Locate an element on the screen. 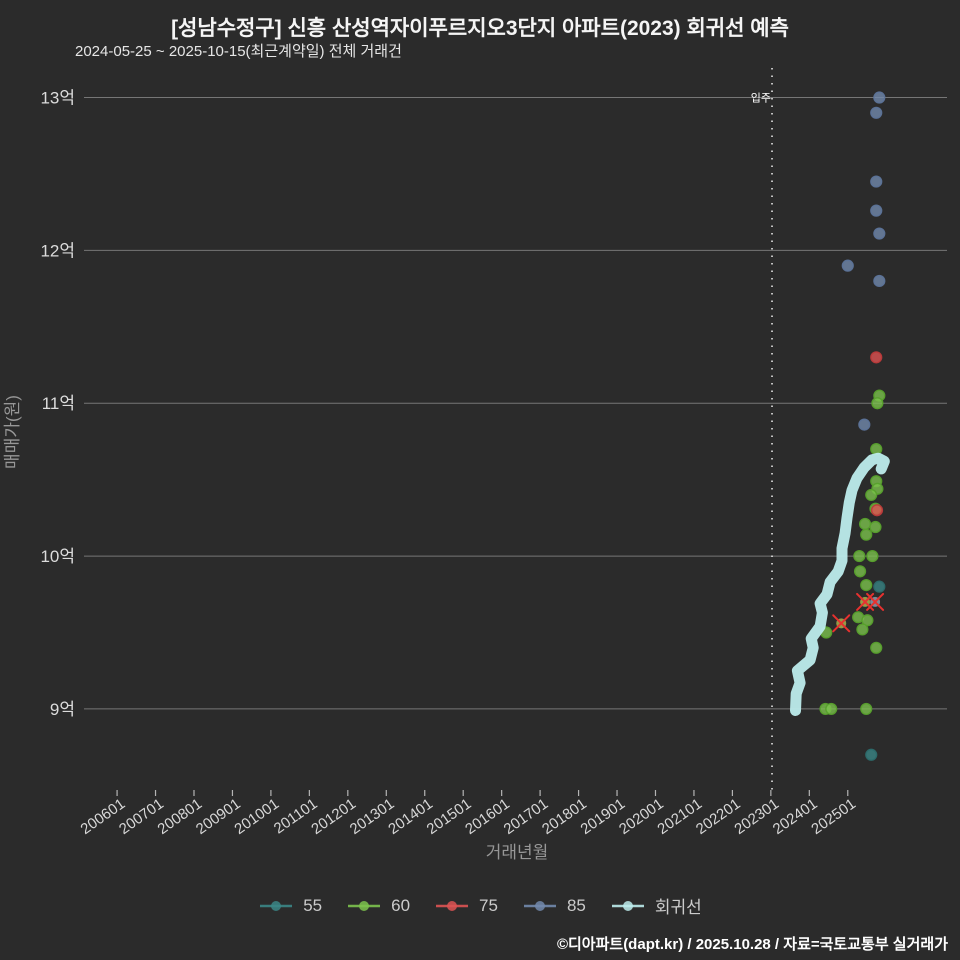 The height and width of the screenshot is (960, 960). y-axis-title: 매매가(원) is located at coordinates (12, 432).